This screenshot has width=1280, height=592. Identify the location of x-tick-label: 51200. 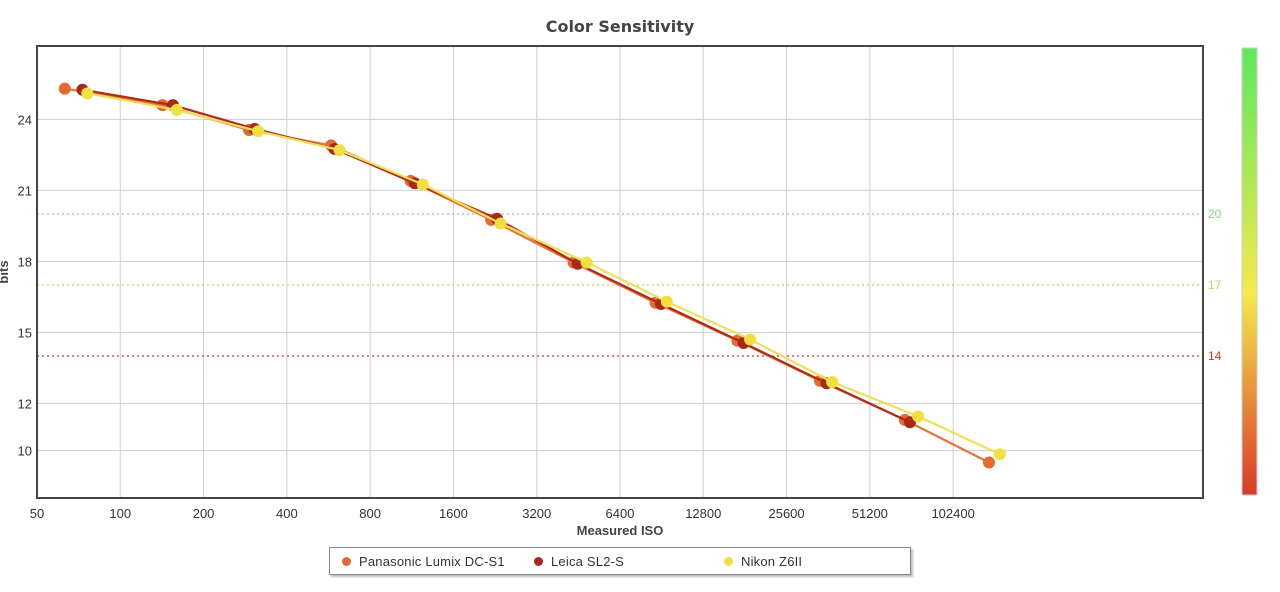
(870, 513).